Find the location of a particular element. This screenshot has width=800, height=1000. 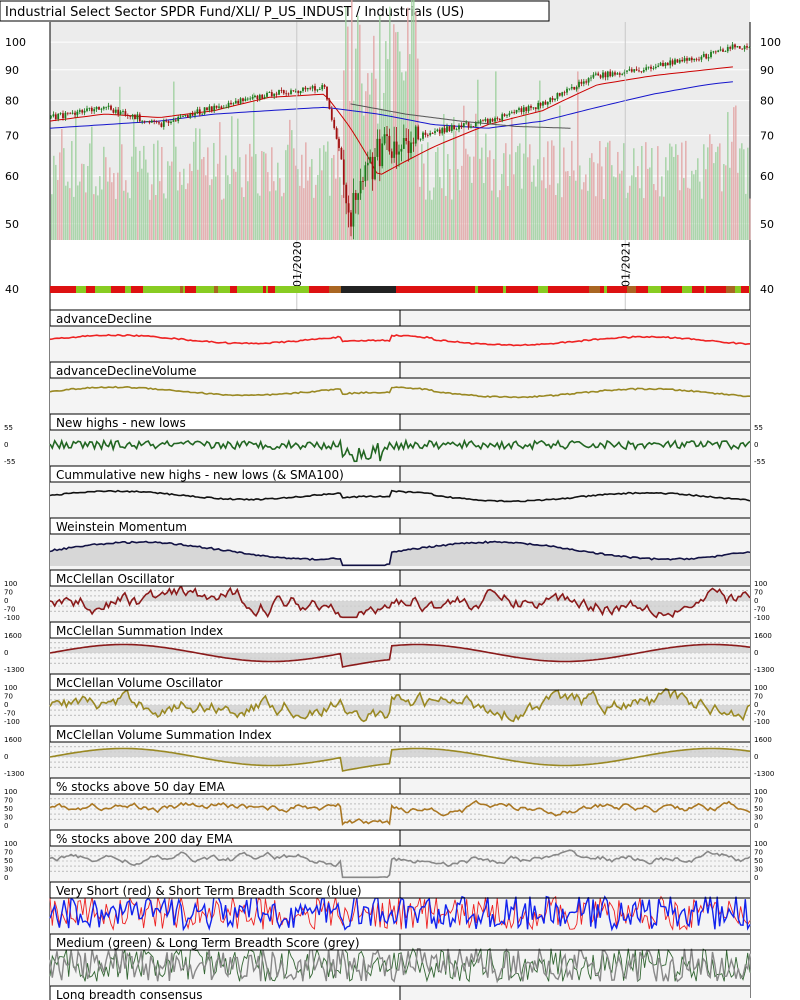

panel-tick-left: 30 is located at coordinates (8, 870).